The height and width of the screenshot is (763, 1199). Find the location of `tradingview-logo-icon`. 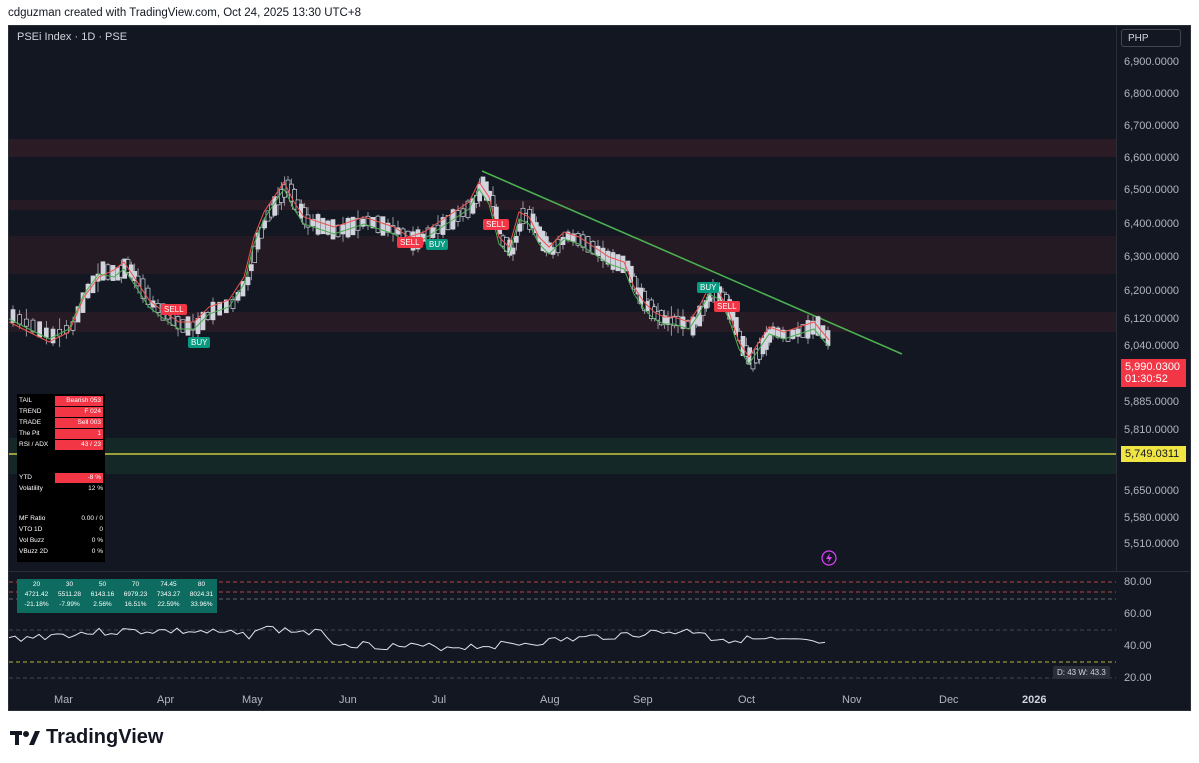

tradingview-logo-icon is located at coordinates (25, 737).